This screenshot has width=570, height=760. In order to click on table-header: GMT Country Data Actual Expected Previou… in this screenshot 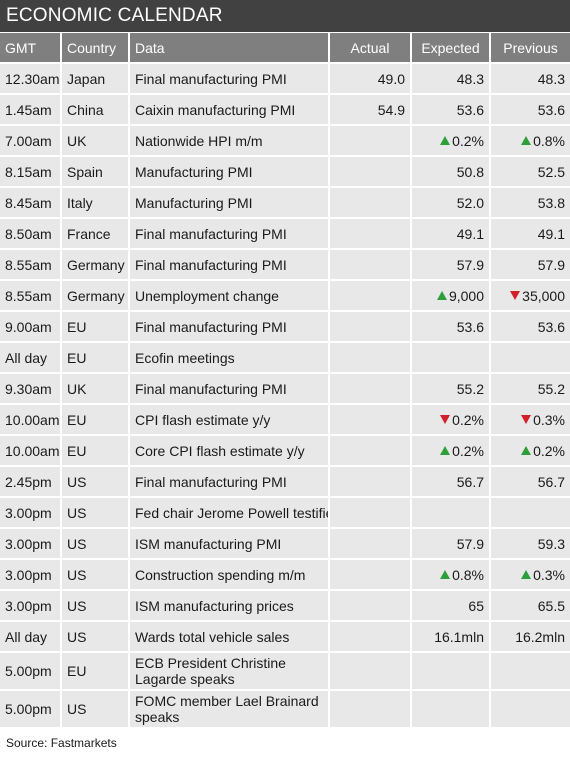, I will do `click(285, 47)`.